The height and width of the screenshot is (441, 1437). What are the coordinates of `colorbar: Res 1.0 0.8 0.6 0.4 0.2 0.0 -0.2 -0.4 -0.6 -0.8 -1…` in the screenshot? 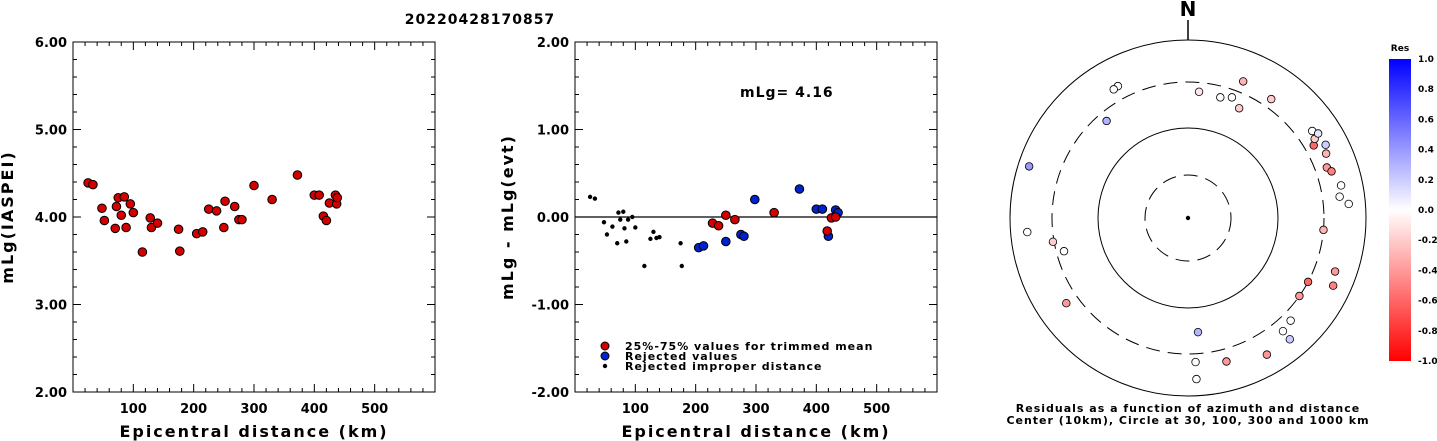 It's located at (1413, 205).